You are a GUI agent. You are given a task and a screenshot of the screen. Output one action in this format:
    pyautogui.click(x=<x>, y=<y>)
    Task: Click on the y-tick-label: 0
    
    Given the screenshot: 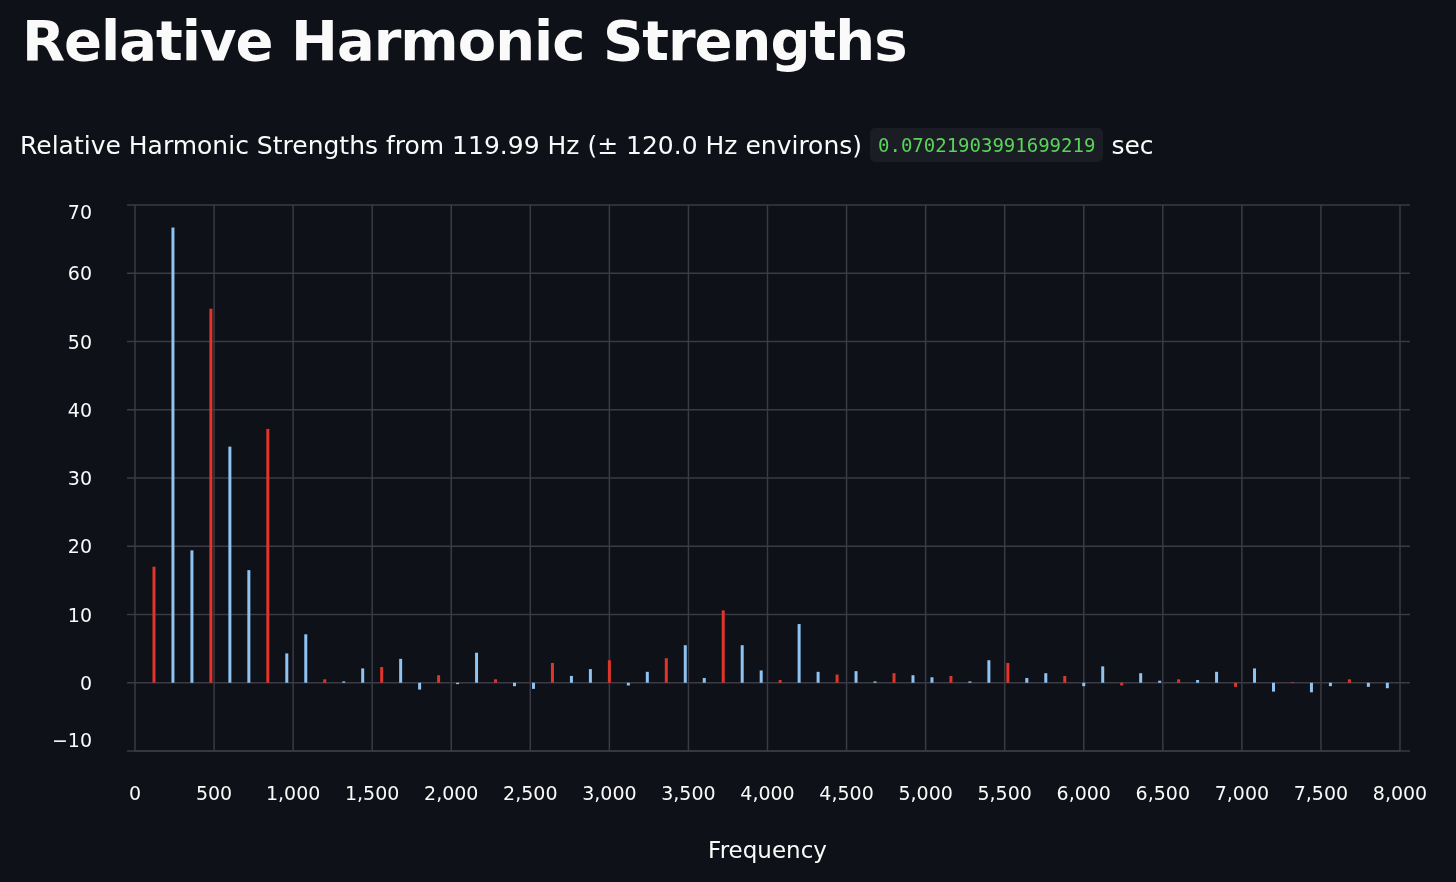 What is the action you would take?
    pyautogui.click(x=85, y=682)
    